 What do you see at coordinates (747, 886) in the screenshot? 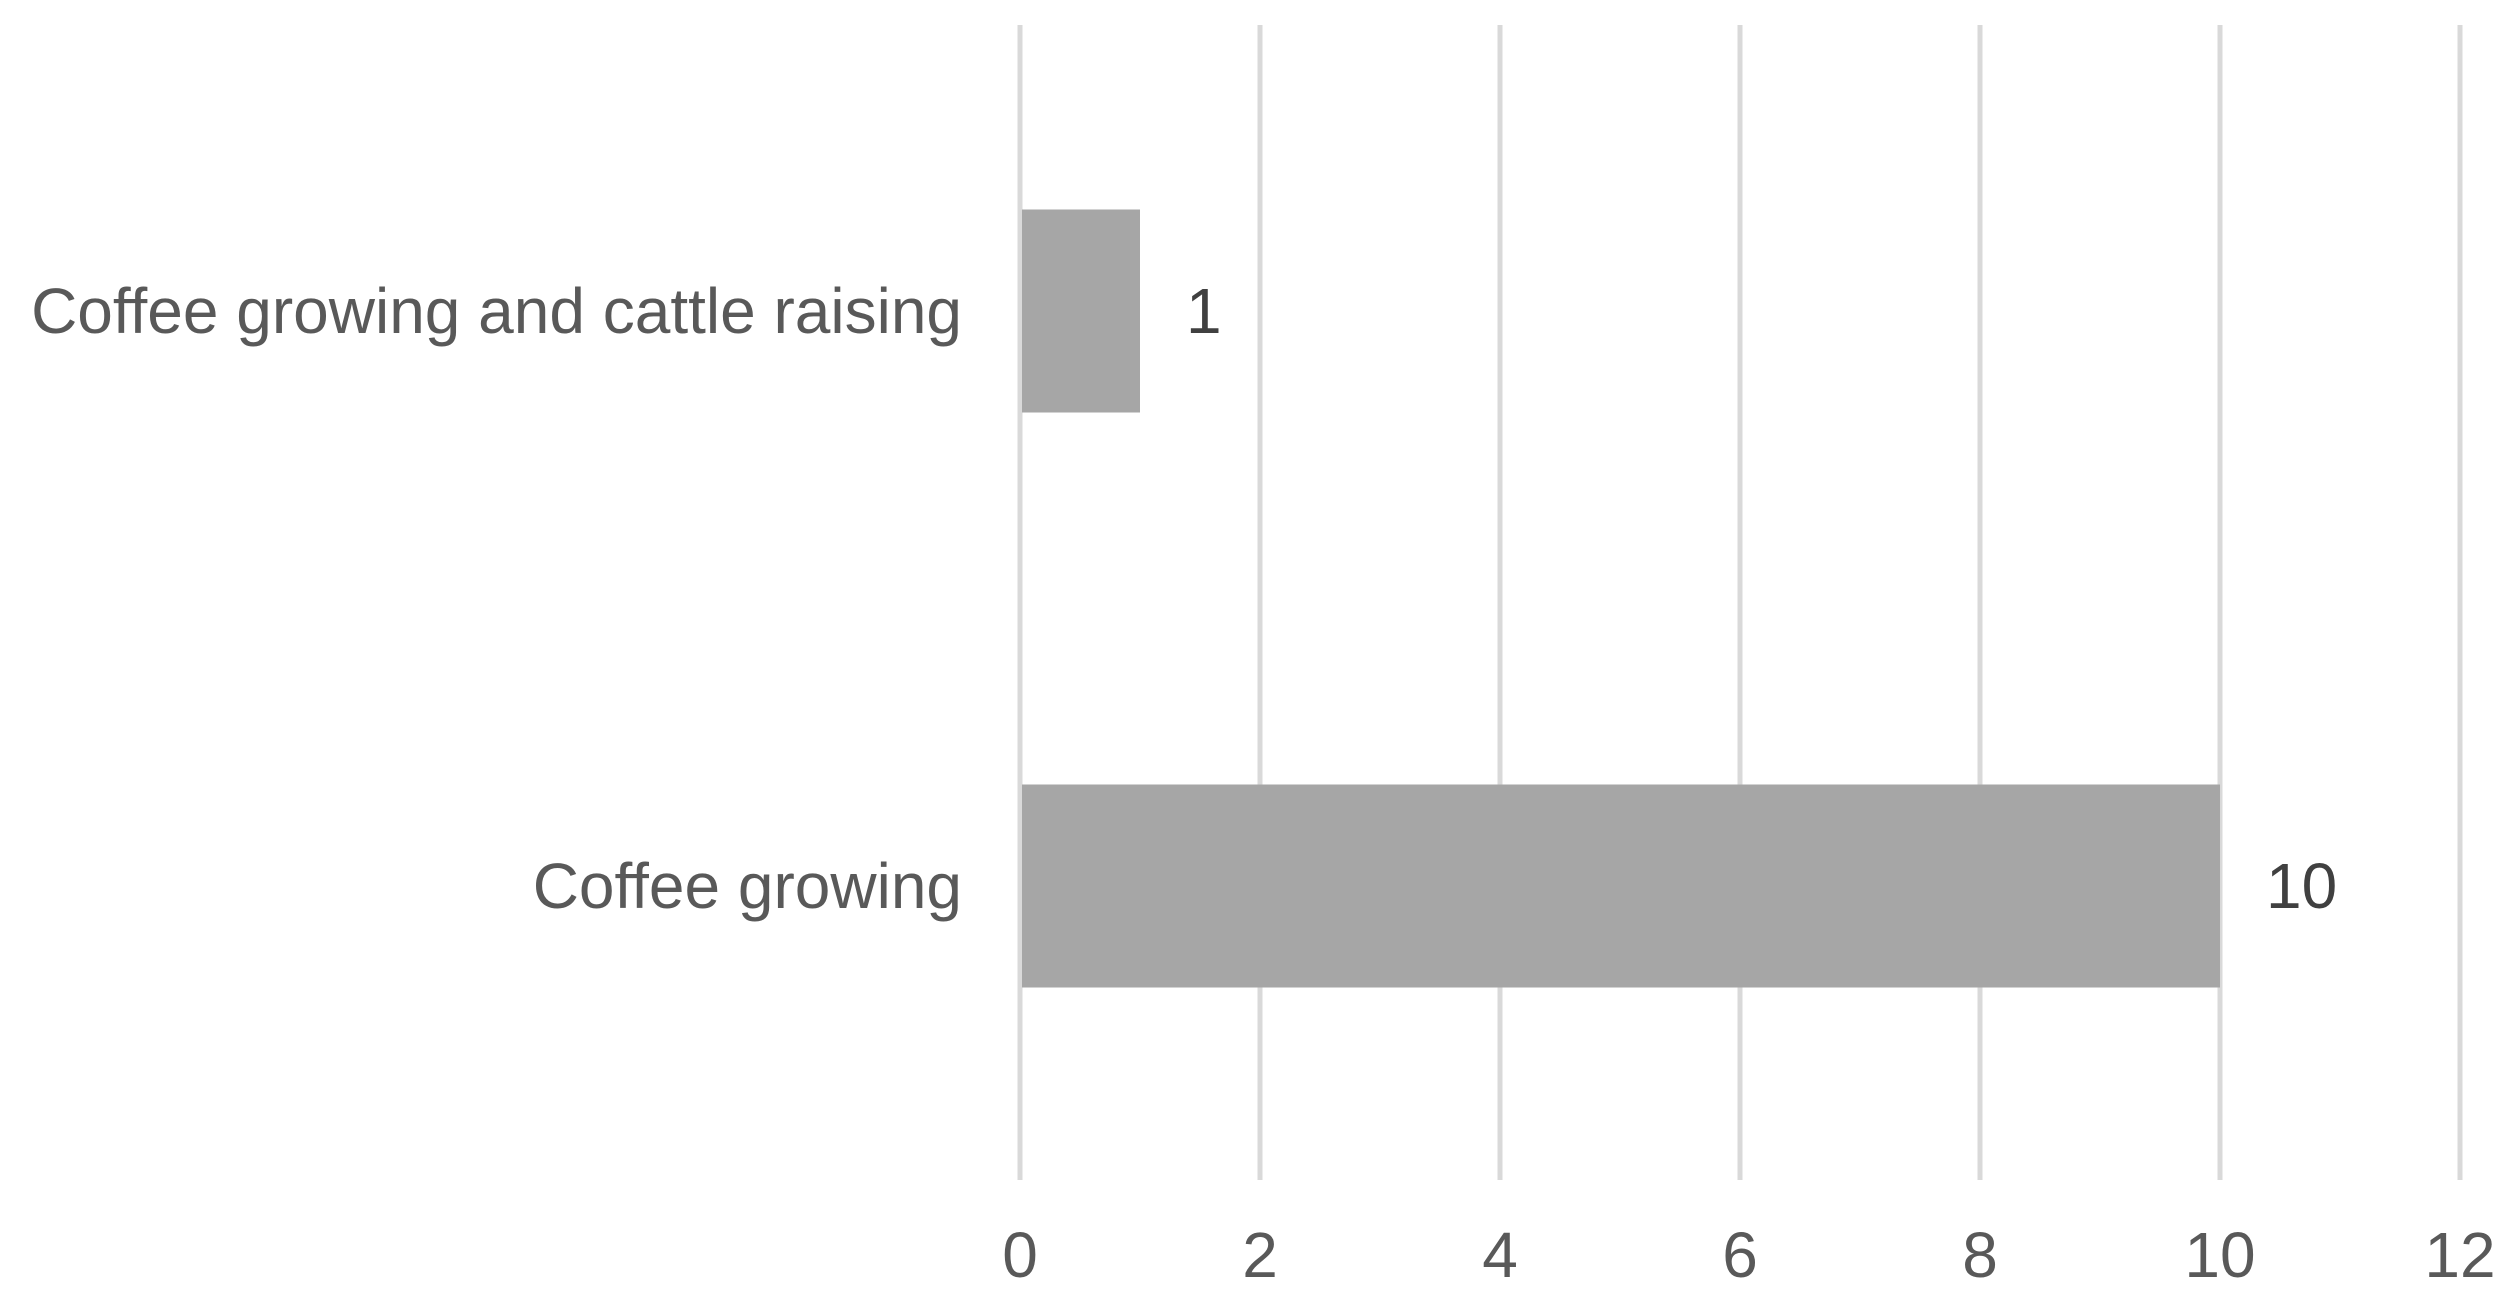
I see `category-label-2: Coffee growing` at bounding box center [747, 886].